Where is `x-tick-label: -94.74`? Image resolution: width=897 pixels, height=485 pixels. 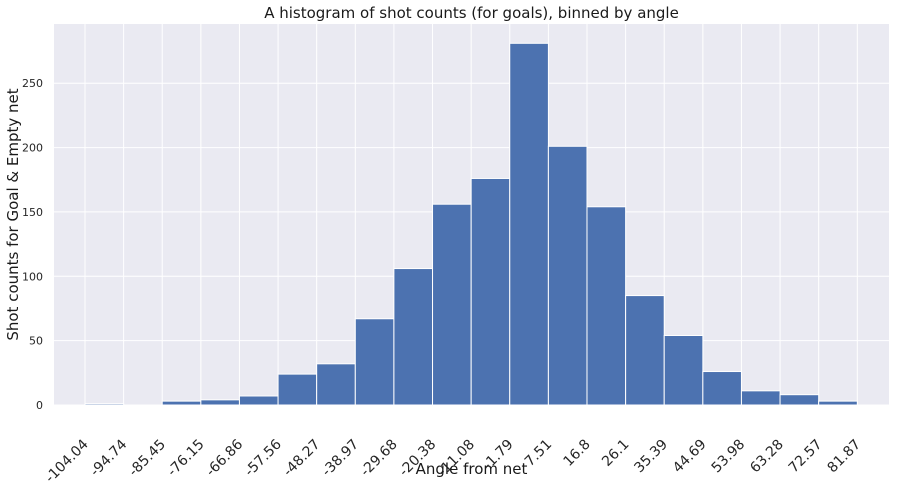 x-tick-label: -94.74 is located at coordinates (108, 457).